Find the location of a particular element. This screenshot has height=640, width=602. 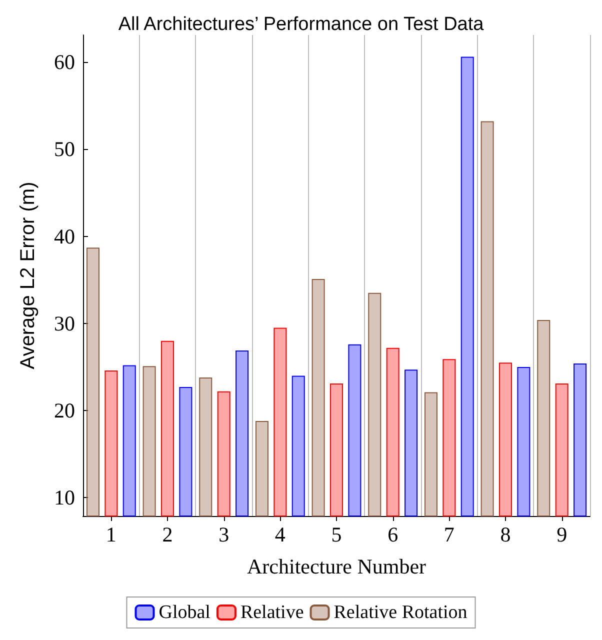

y-tick-label: 50 is located at coordinates (64, 149).